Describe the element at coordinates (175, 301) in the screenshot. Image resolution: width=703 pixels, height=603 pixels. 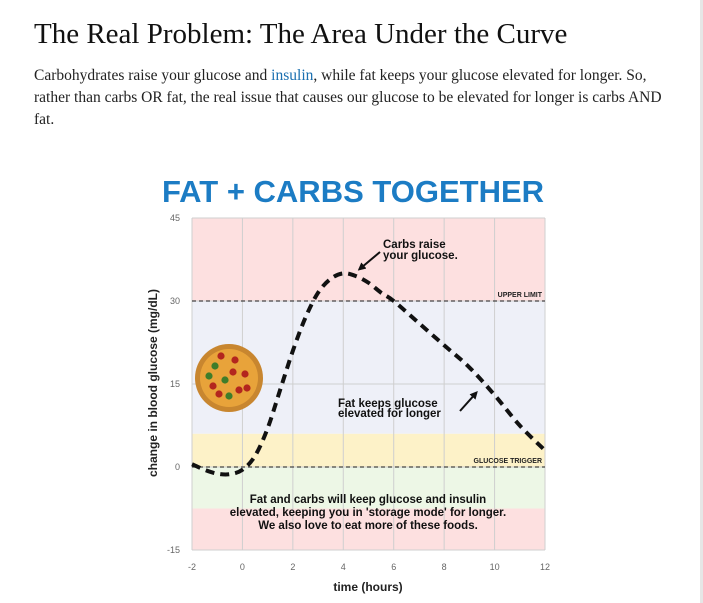
I see `y-tick-label: 30` at that location.